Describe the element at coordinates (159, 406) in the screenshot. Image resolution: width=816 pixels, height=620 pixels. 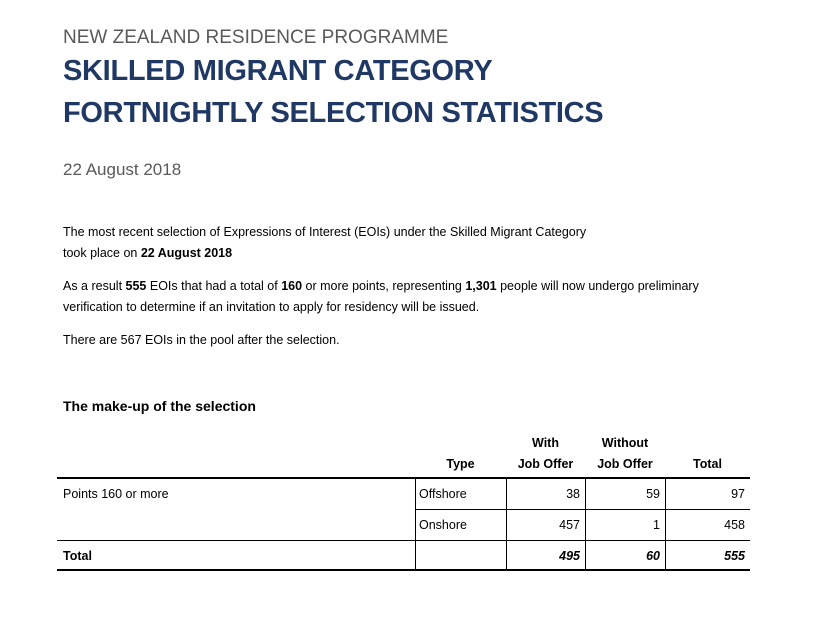
I see `section-title: The make-up of the selection` at that location.